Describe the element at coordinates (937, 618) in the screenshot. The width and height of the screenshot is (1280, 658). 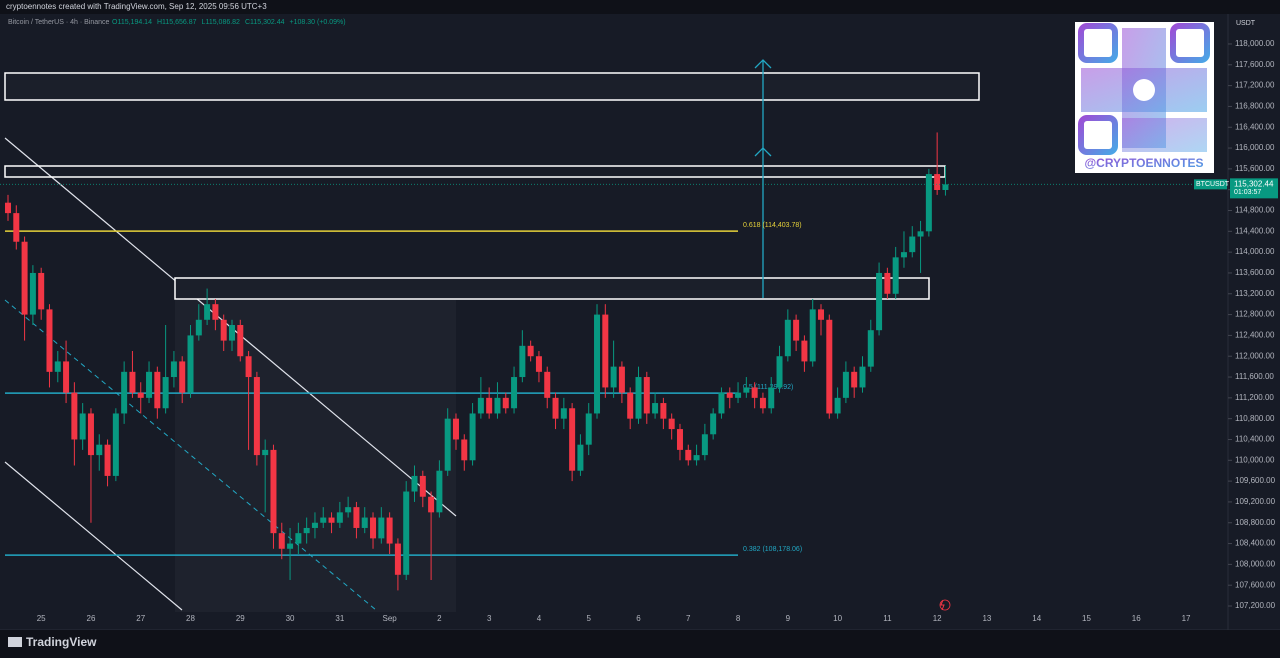
I see `x-tick-label: 12` at that location.